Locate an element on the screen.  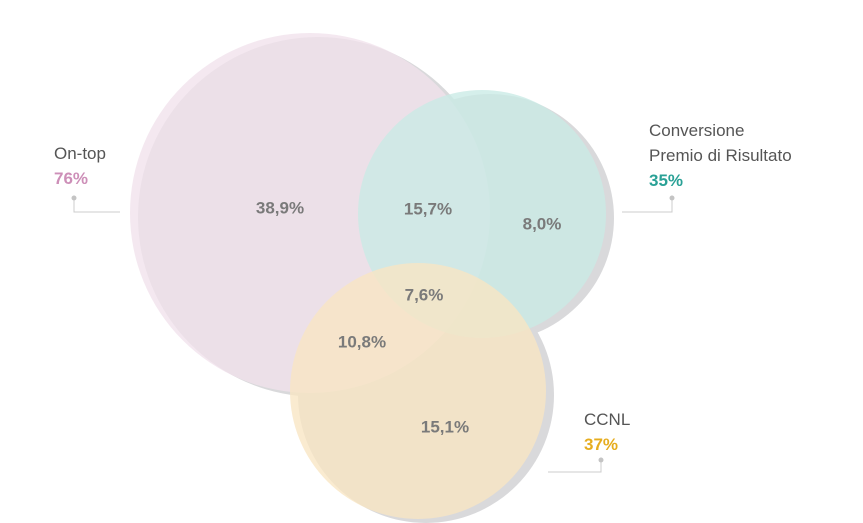
legend-connector-conversione is located at coordinates (647, 205).